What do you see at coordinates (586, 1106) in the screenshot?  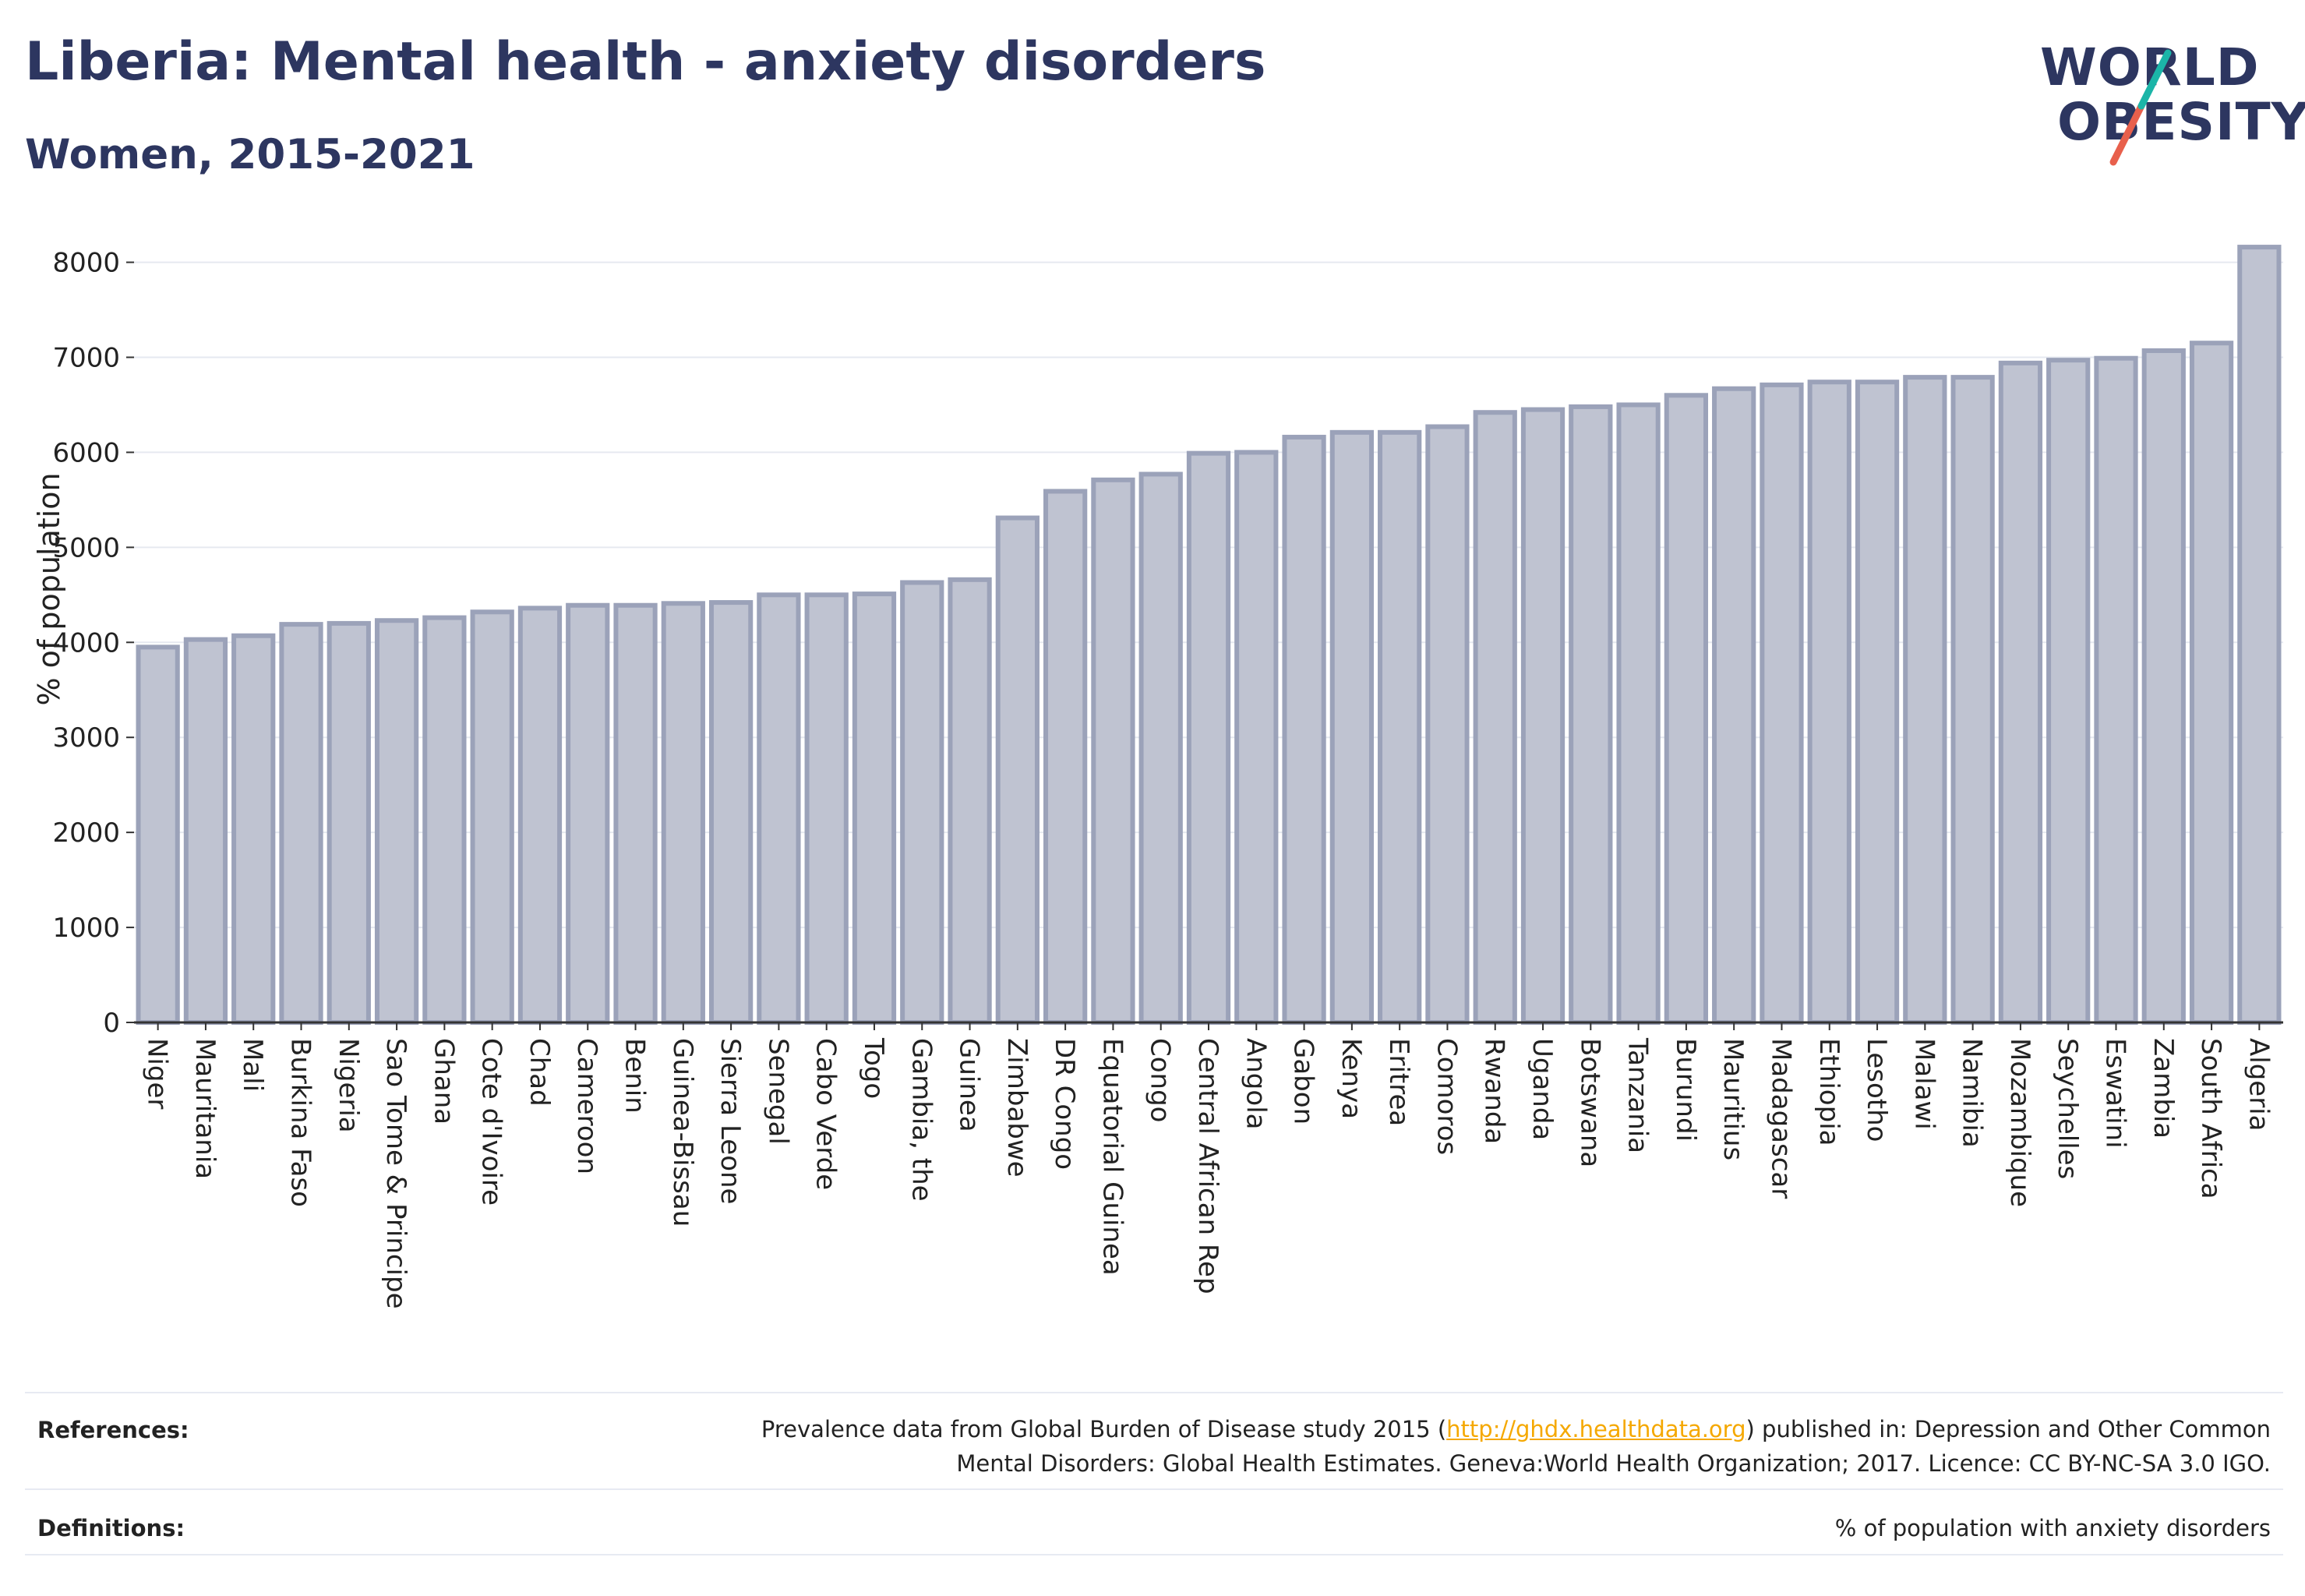 I see `x-tick-label: Cameroon` at bounding box center [586, 1106].